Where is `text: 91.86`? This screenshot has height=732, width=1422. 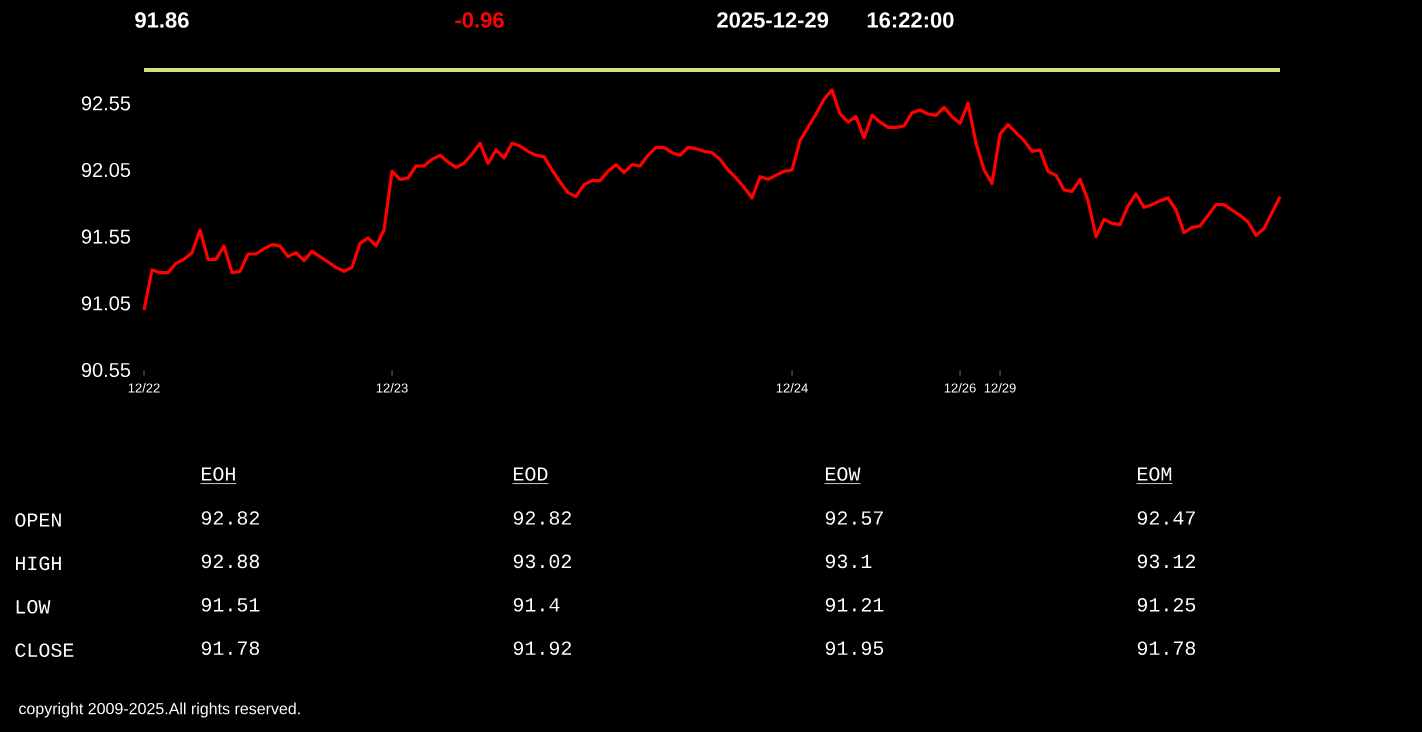 text: 91.86 is located at coordinates (162, 20).